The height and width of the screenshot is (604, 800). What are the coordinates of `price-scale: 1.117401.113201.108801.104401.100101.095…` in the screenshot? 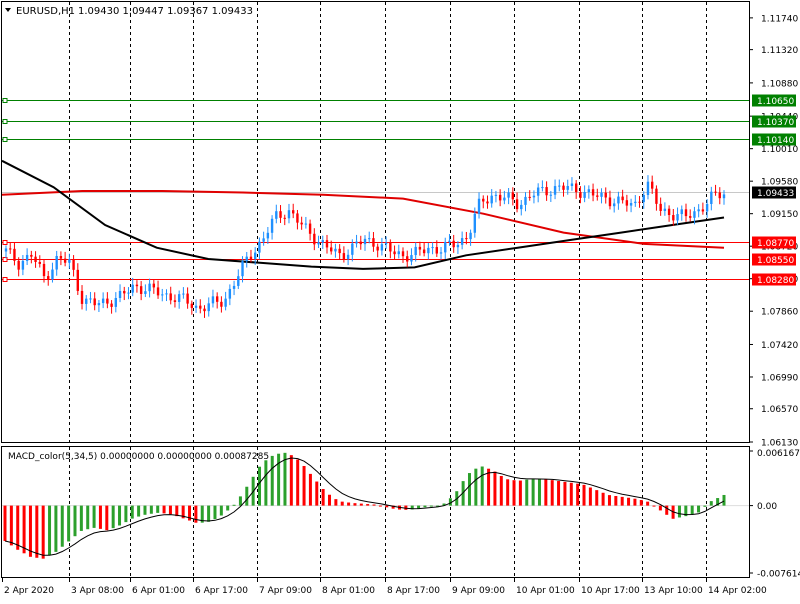 It's located at (773, 231).